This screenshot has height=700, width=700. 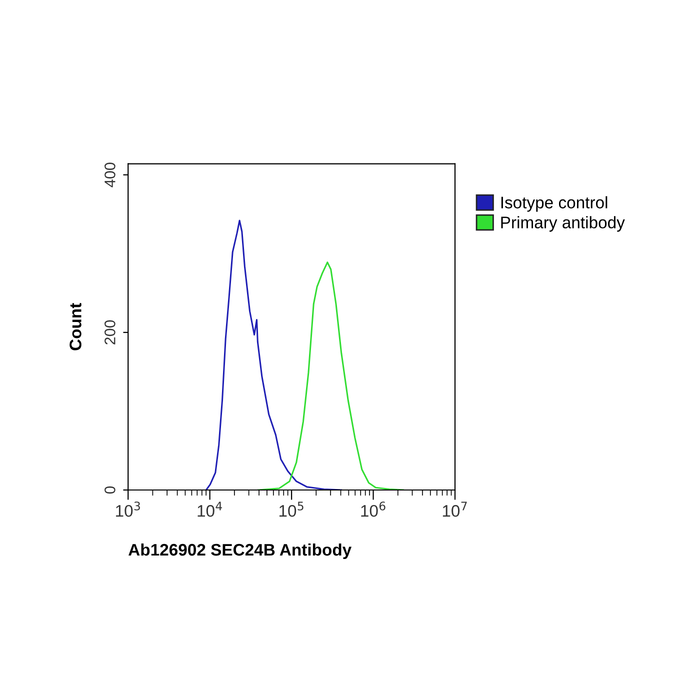 I want to click on x-tick-label: 10$^{4}$, so click(x=210, y=509).